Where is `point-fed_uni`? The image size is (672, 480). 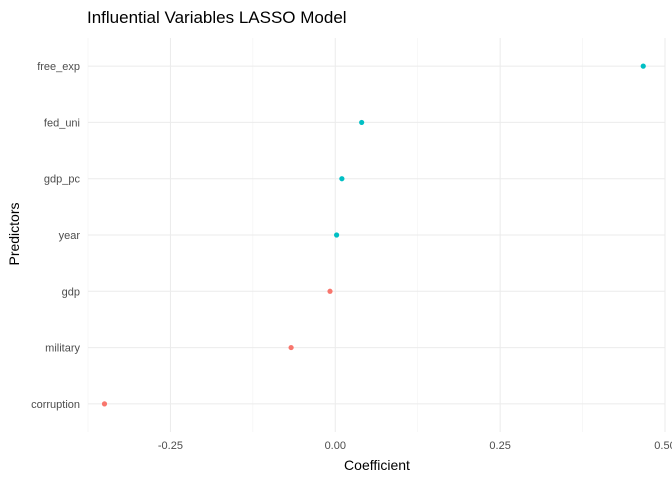
point-fed_uni is located at coordinates (362, 122).